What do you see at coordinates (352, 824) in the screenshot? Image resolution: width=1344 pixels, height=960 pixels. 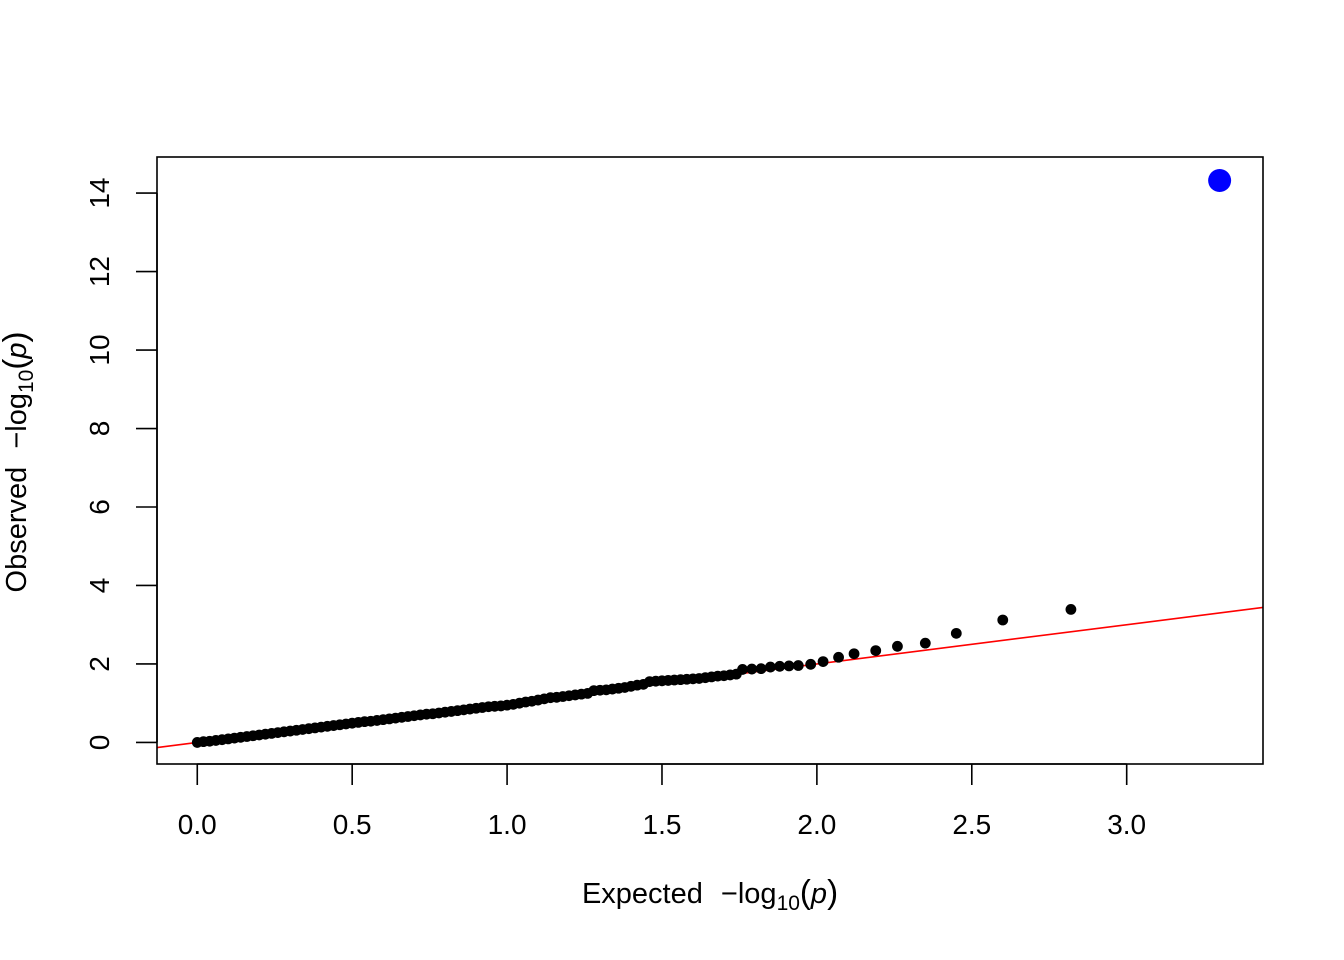 I see `x-tick-label: 0.5` at bounding box center [352, 824].